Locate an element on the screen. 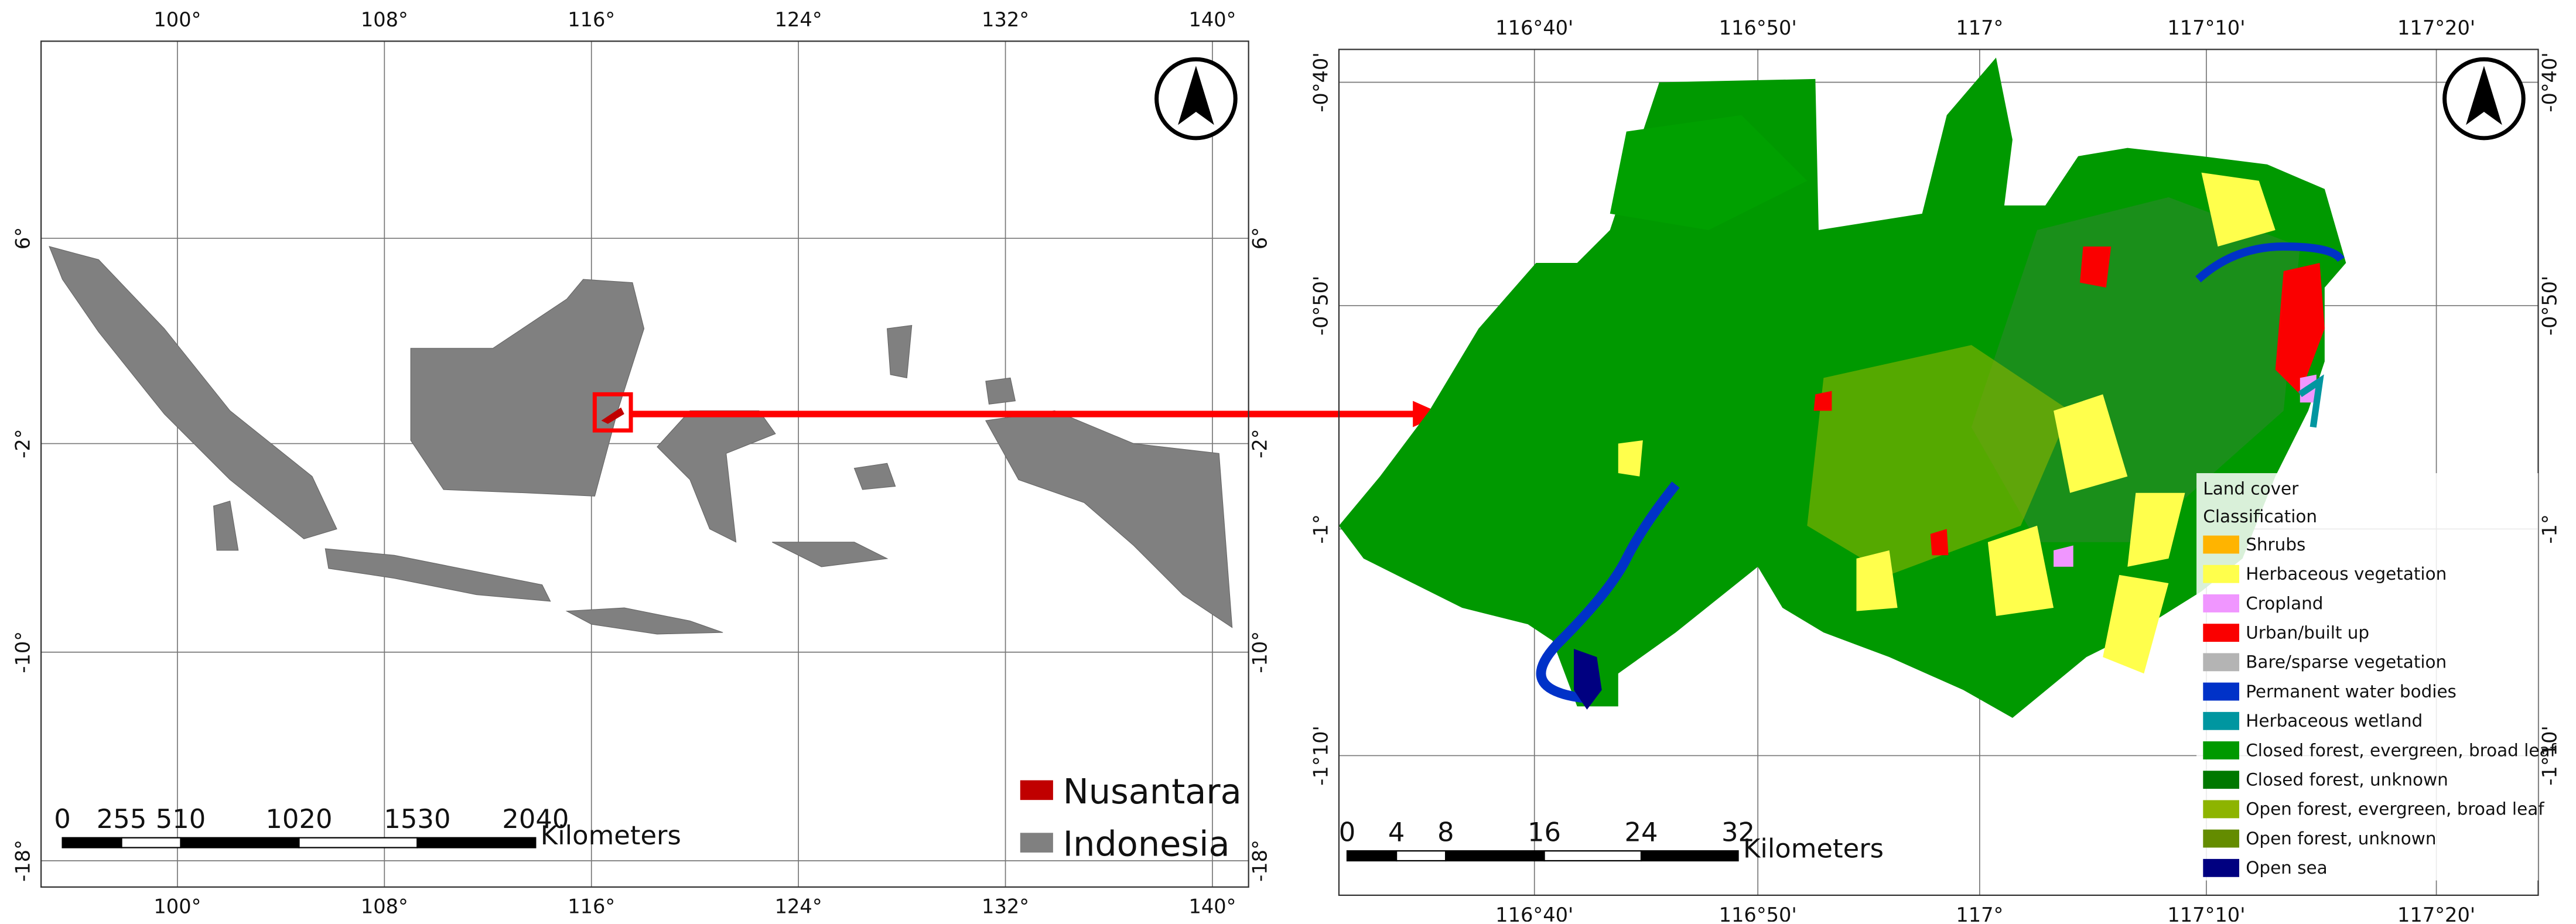 This screenshot has width=2576, height=924. scale-label: 255 is located at coordinates (122, 818).